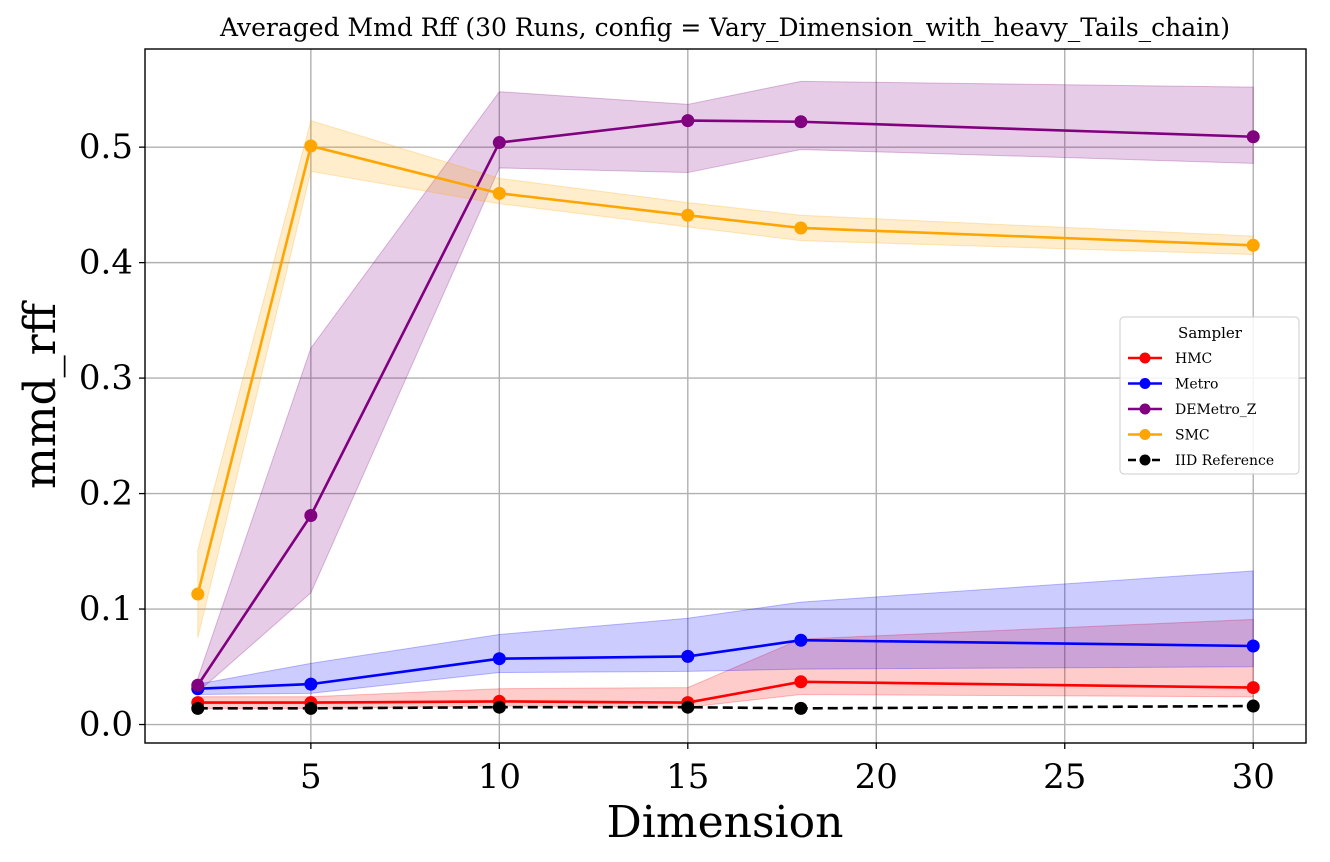 This screenshot has height=862, width=1330. What do you see at coordinates (106, 609) in the screenshot?
I see `y-tick-label: 0.1` at bounding box center [106, 609].